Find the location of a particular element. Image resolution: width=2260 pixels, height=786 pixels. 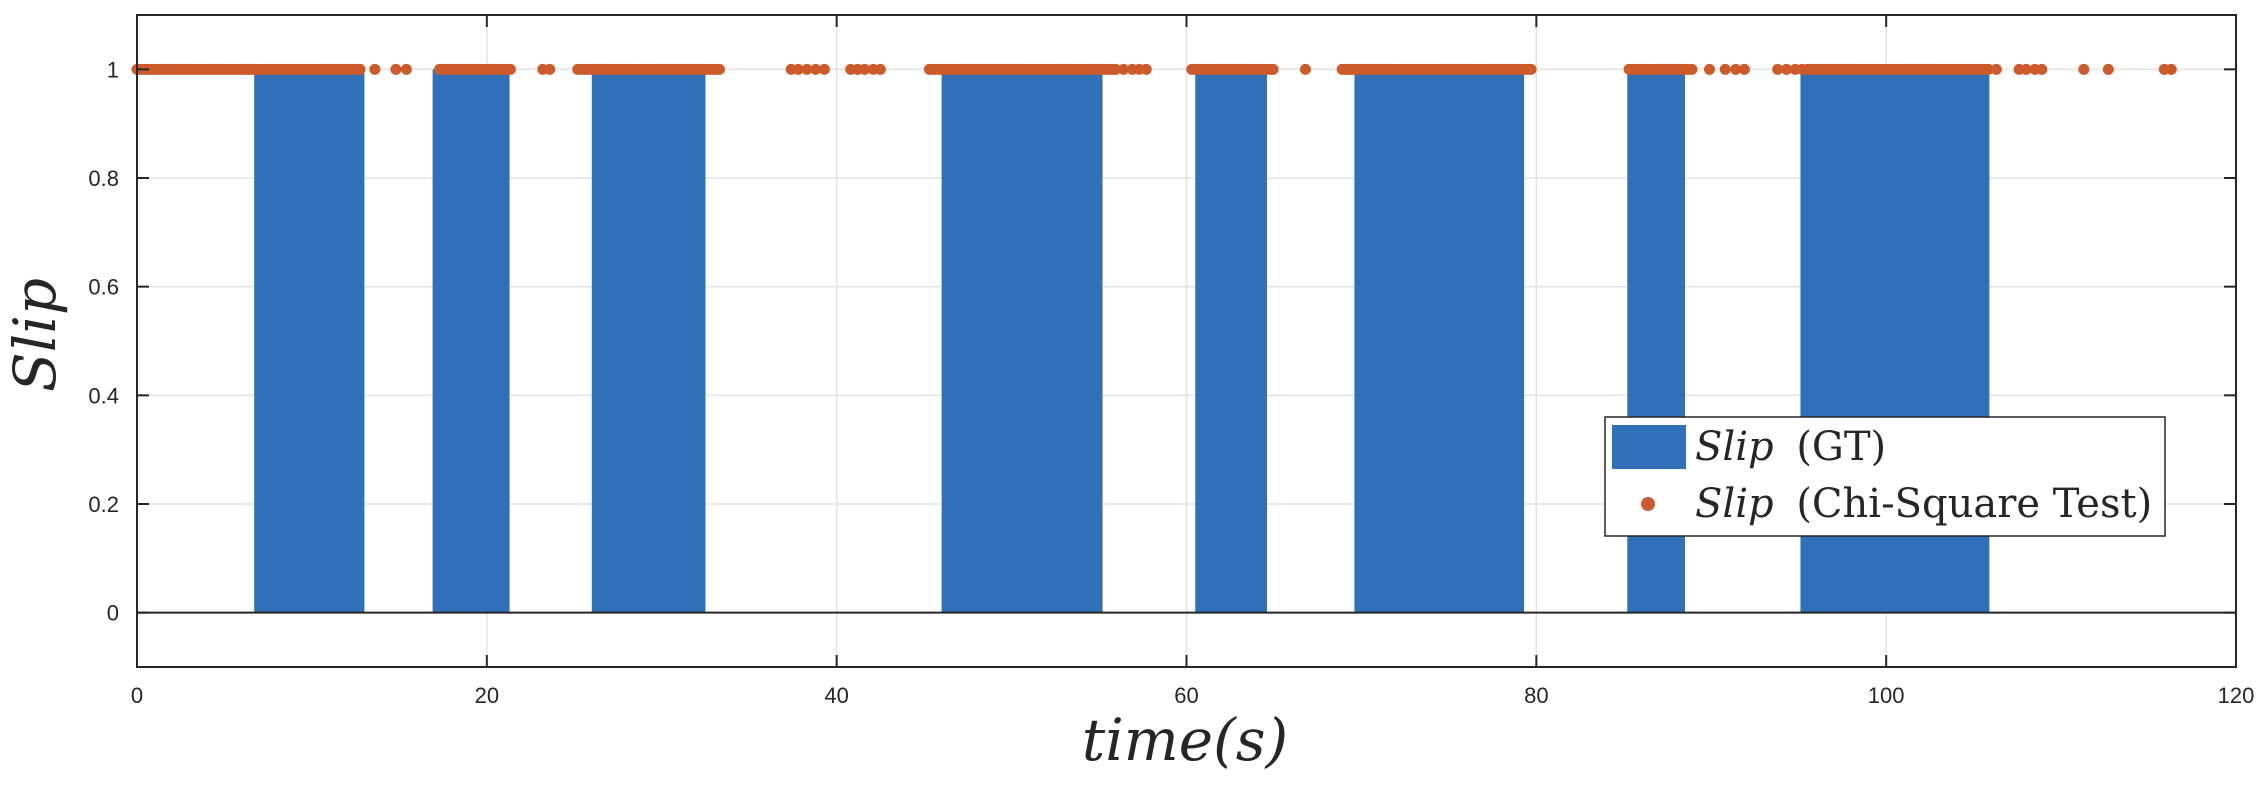

x-tick-labels: 0 20 40 60 80 100 120 is located at coordinates (1192, 695).